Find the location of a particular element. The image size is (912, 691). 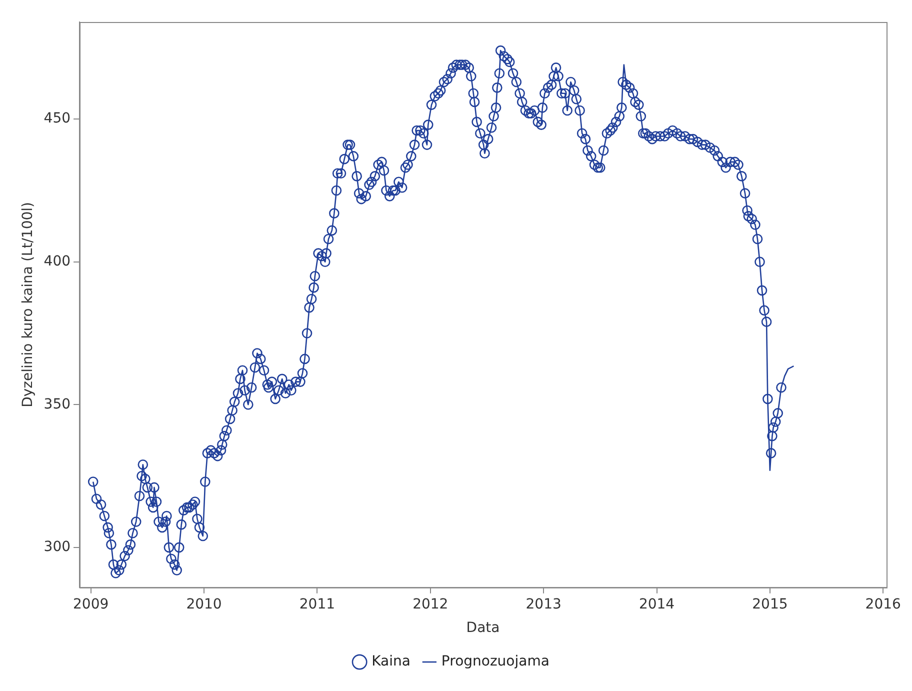

x-tick-label: 2015 is located at coordinates (770, 604).